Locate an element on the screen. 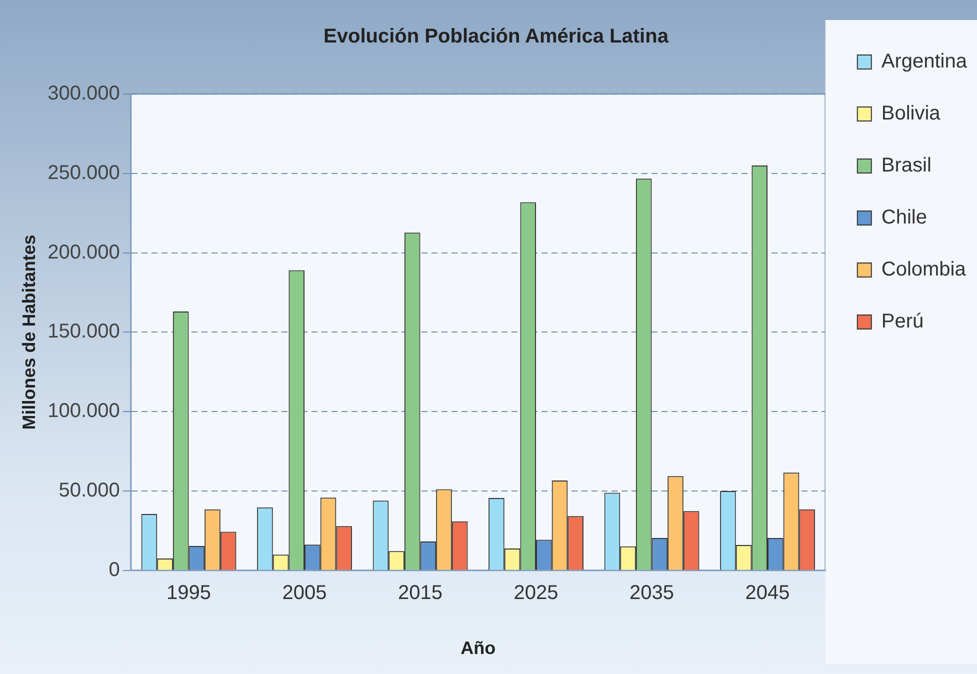  y-tick-label: 250.000 is located at coordinates (84, 173).